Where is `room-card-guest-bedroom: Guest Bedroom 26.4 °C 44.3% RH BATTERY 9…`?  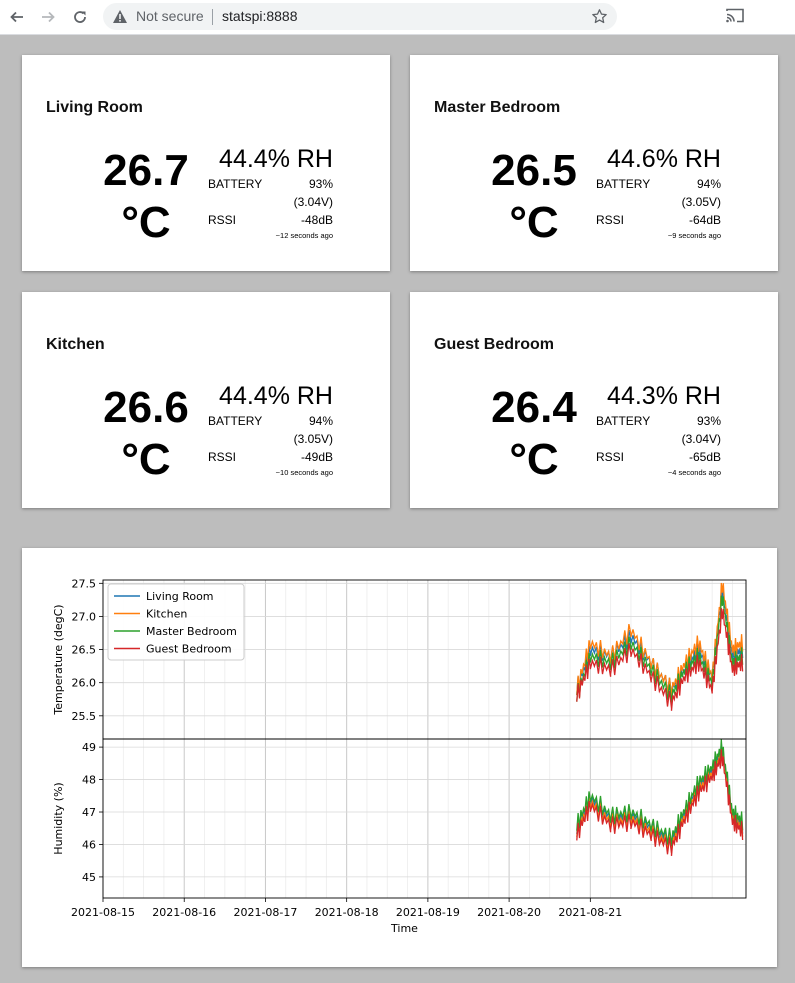 room-card-guest-bedroom: Guest Bedroom 26.4 °C 44.3% RH BATTERY 9… is located at coordinates (594, 400).